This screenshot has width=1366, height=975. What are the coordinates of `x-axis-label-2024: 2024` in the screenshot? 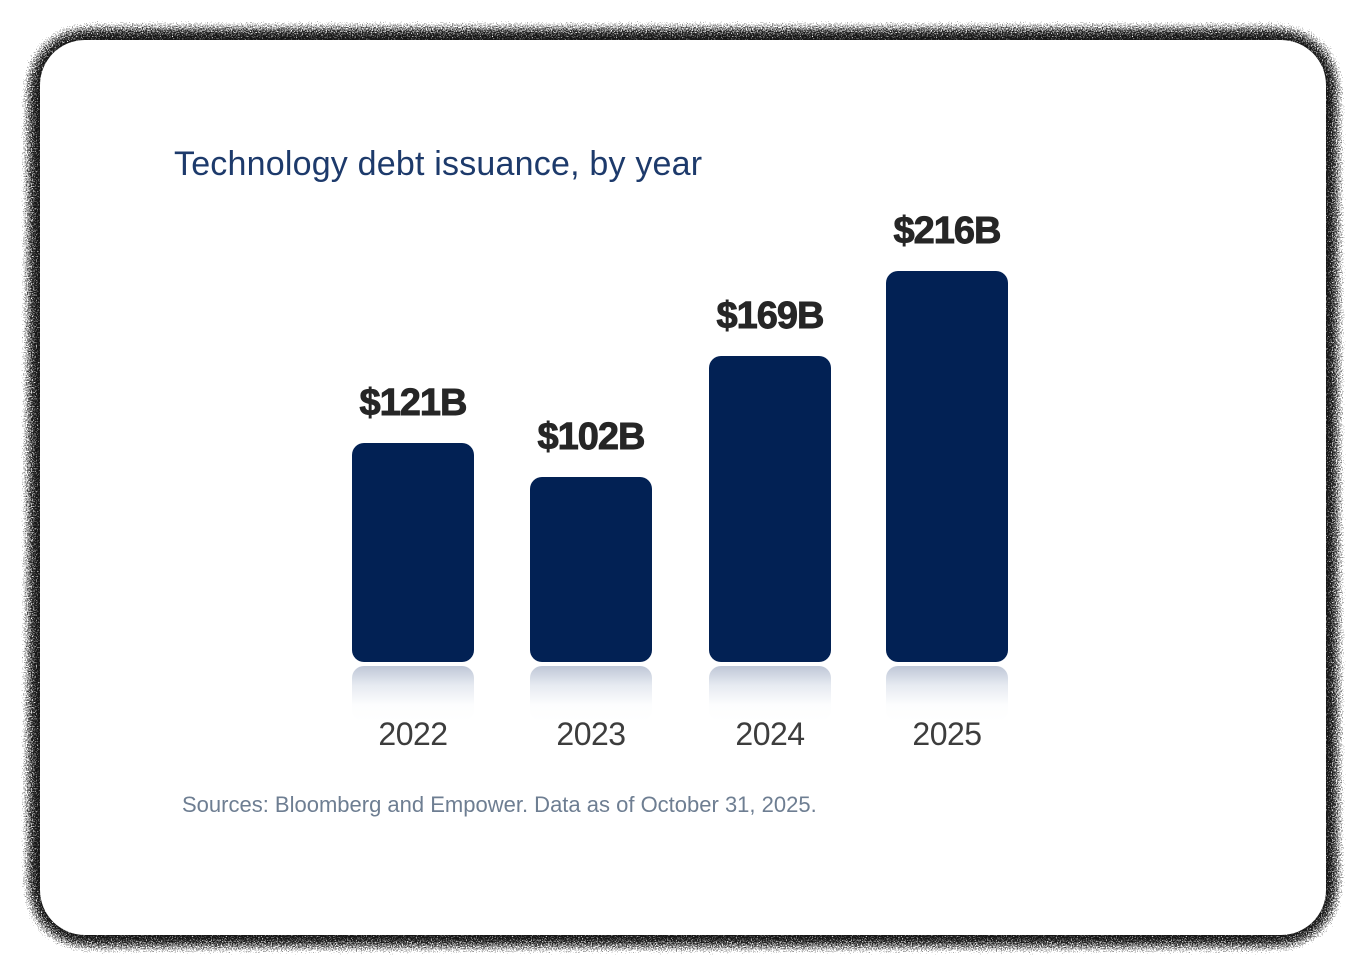 It's located at (770, 734).